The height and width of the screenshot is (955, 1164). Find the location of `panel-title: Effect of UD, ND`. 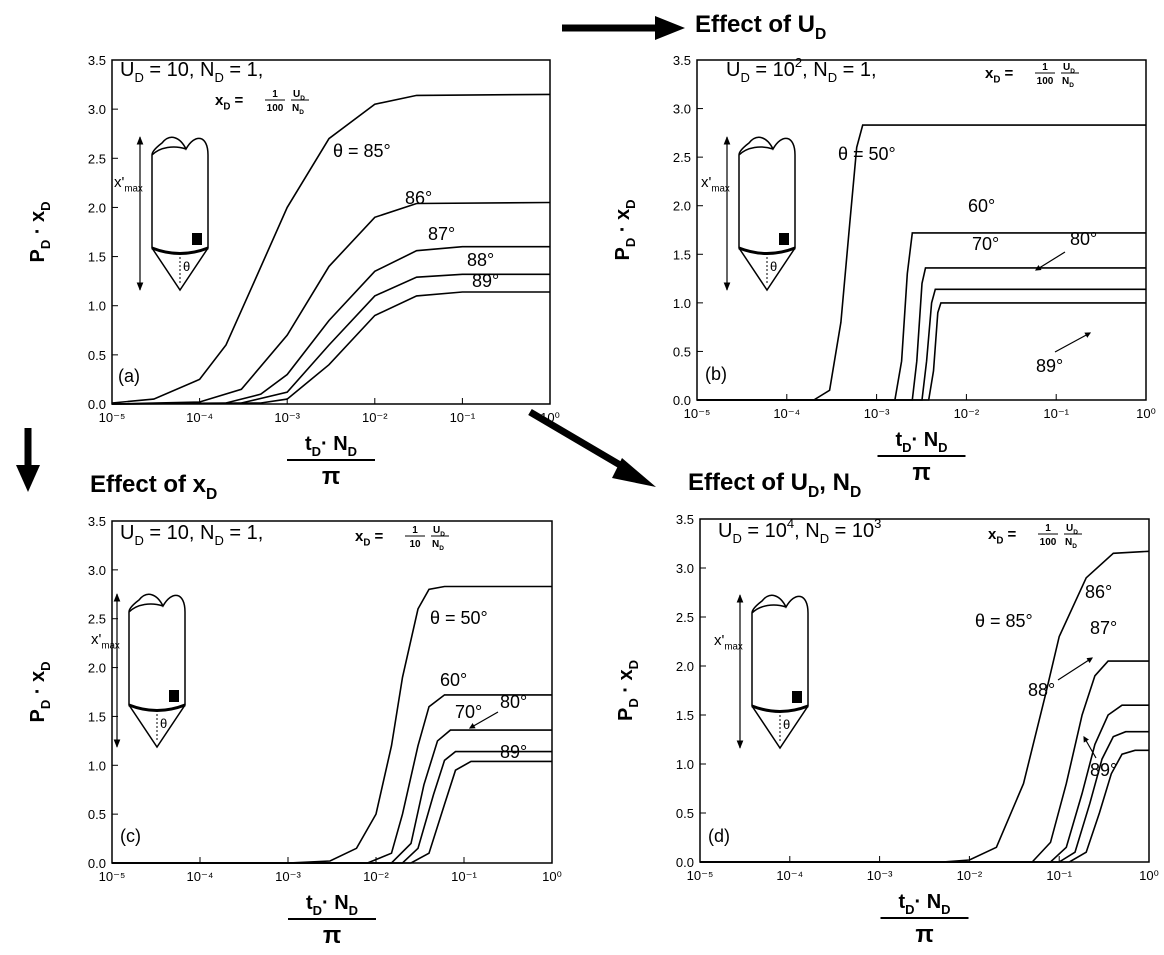

panel-title: Effect of UD, ND is located at coordinates (774, 485).